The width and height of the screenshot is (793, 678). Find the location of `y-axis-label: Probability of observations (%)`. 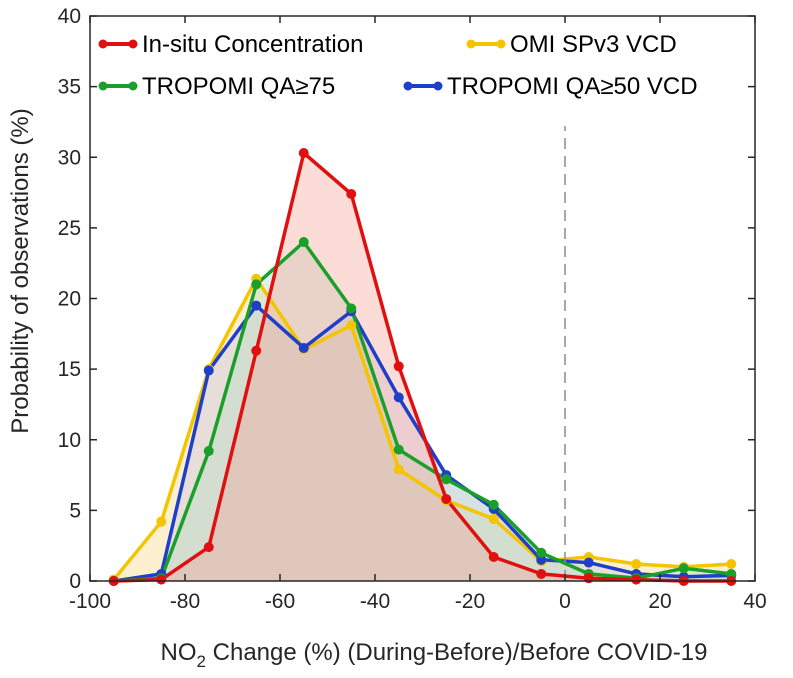

y-axis-label: Probability of observations (%) is located at coordinates (20, 270).